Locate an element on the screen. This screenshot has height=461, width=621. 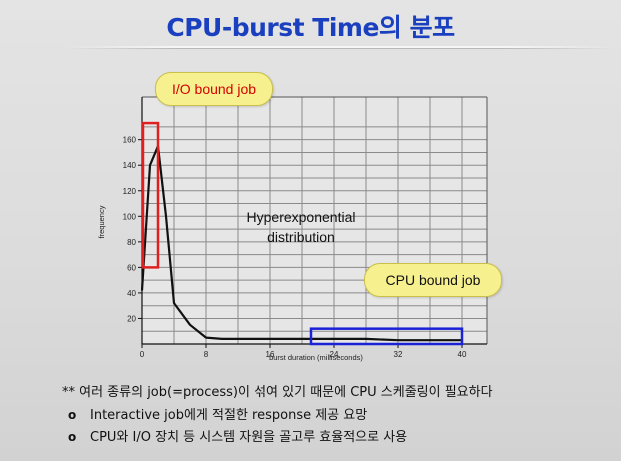
title-divider-shadow is located at coordinates (340, 48).